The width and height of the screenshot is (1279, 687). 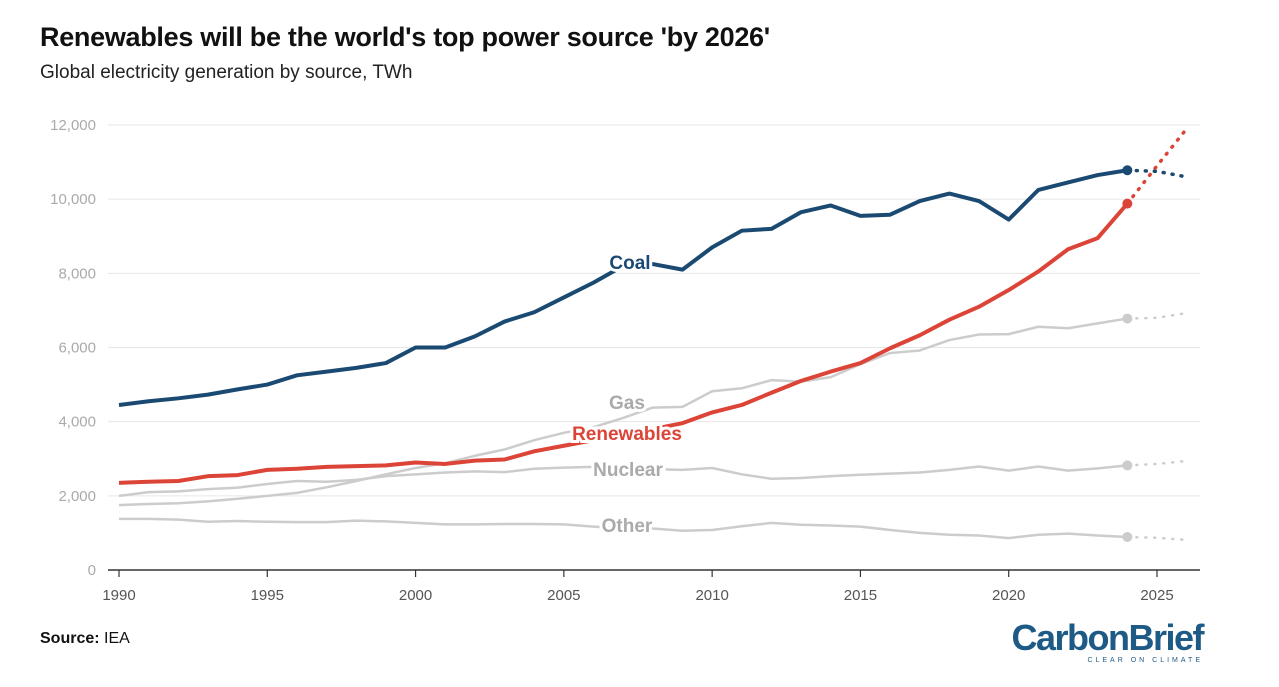 I want to click on y-tick-label: 8,000, so click(x=77, y=273).